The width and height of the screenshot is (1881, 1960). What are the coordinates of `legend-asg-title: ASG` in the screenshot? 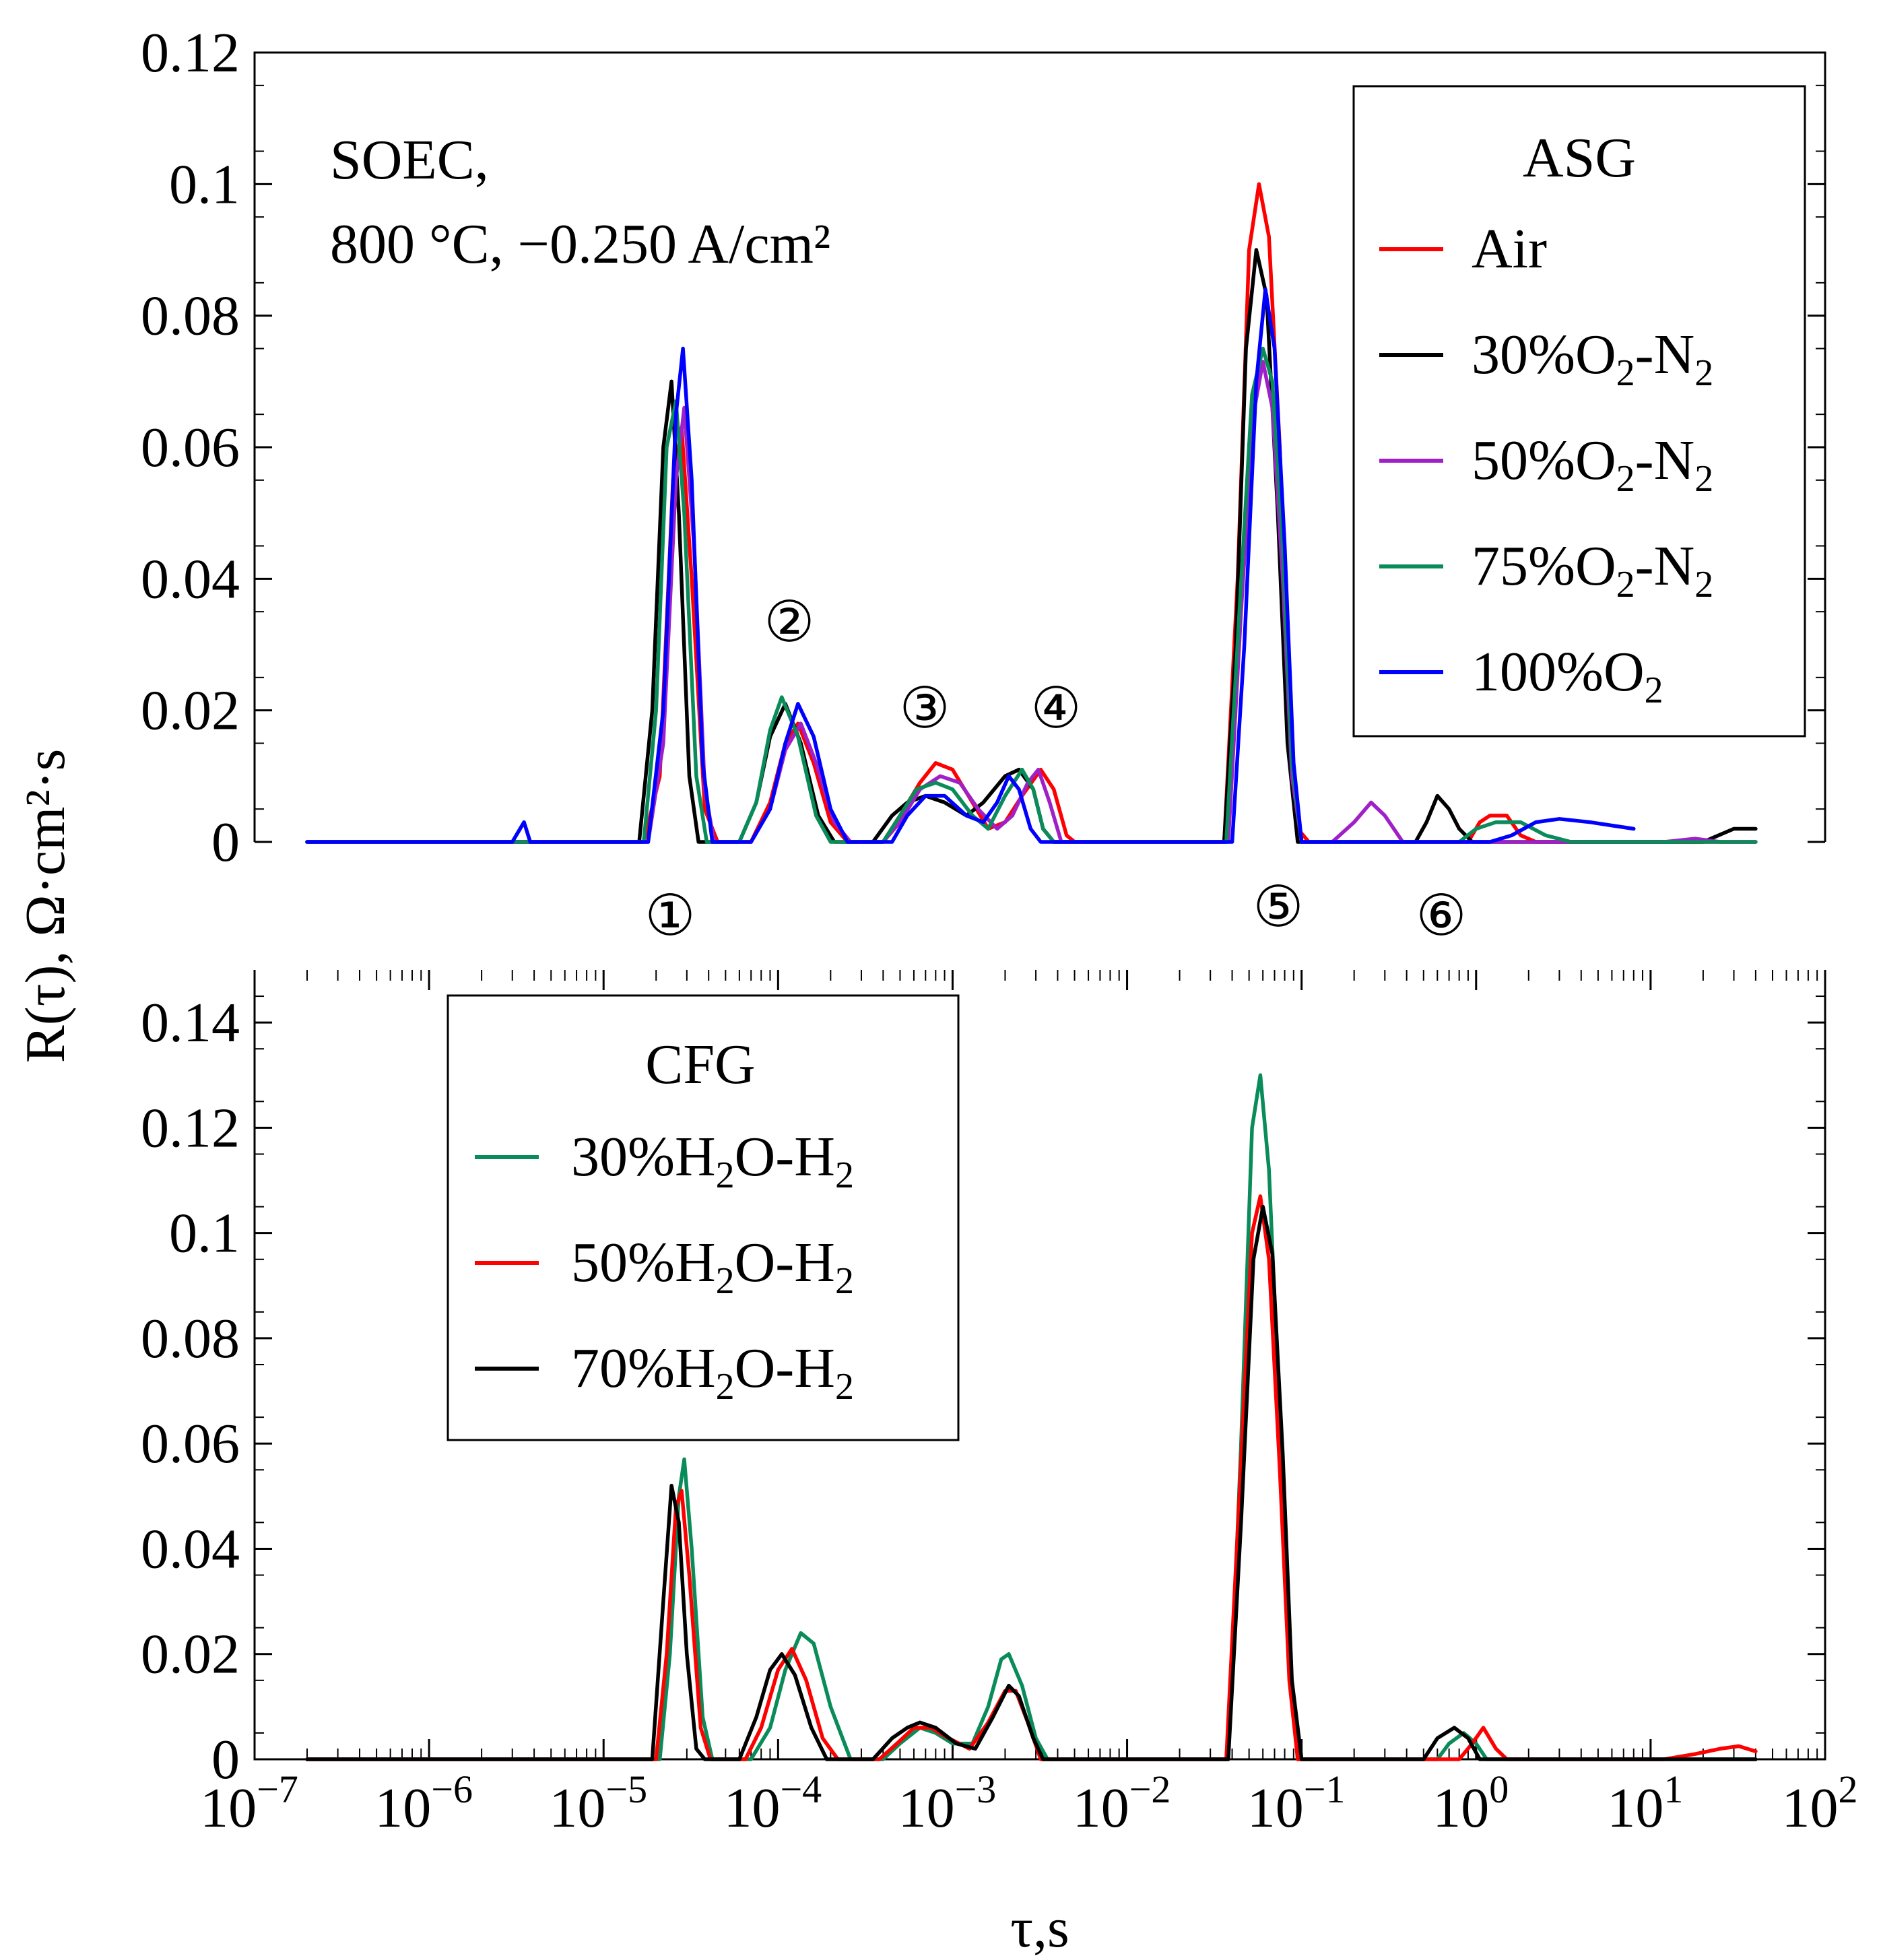 It's located at (1579, 158).